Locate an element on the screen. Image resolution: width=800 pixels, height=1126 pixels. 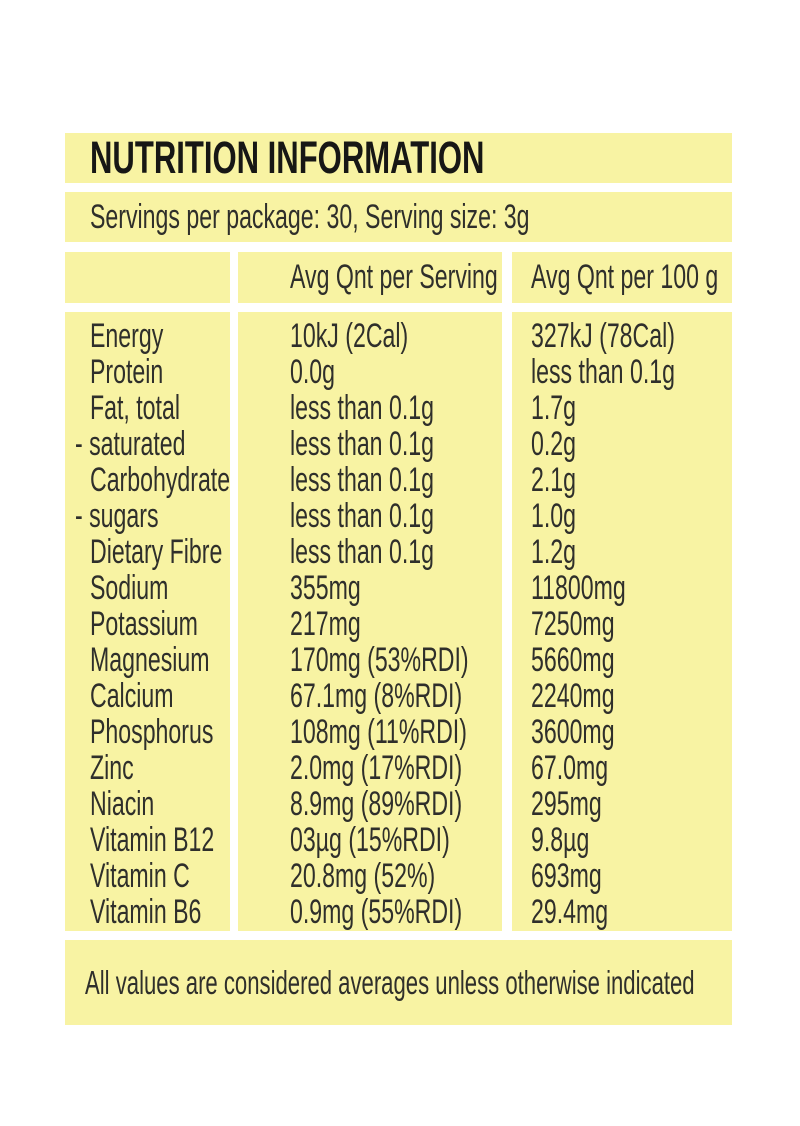
table-cell: 03µg (15%RDI) is located at coordinates (396, 840).